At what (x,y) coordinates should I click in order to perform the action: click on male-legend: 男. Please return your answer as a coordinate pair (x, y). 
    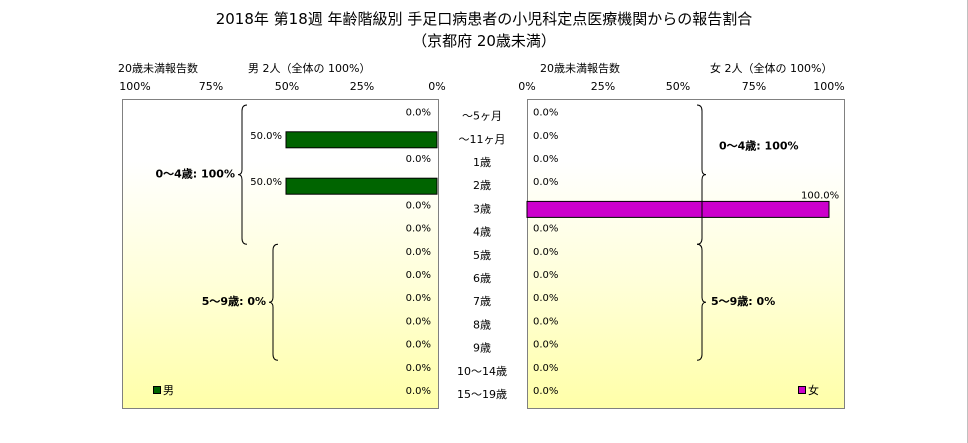
    Looking at the image, I should click on (163, 390).